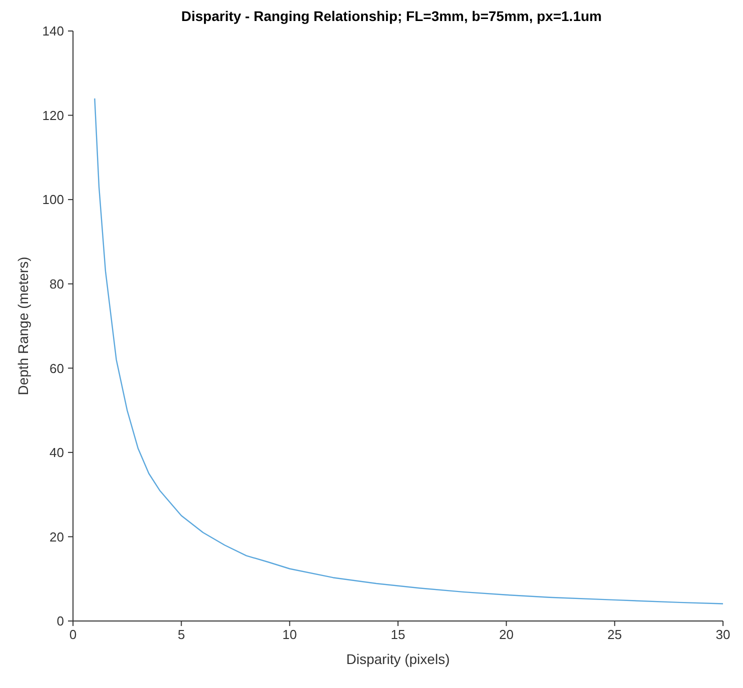 Image resolution: width=743 pixels, height=688 pixels. I want to click on x-tick-label: 5, so click(181, 634).